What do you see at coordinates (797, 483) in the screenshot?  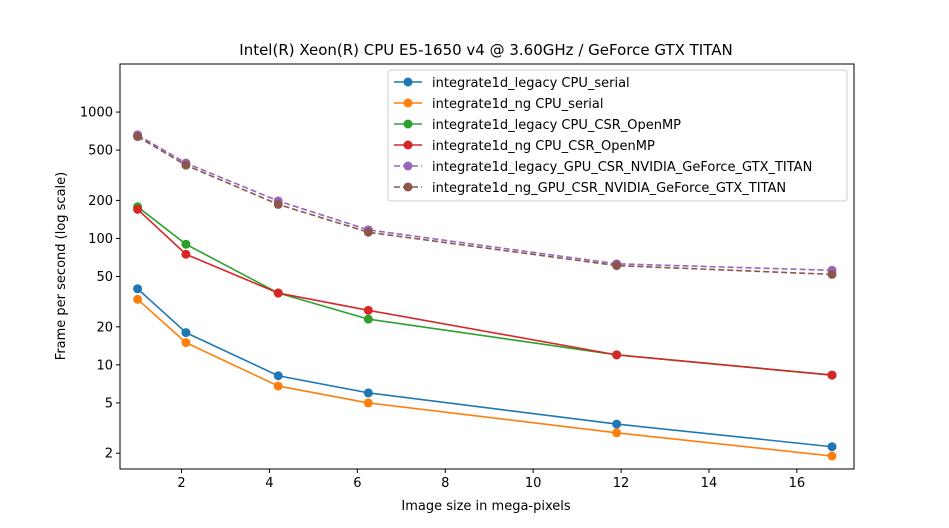 I see `x-tick-label: 16` at bounding box center [797, 483].